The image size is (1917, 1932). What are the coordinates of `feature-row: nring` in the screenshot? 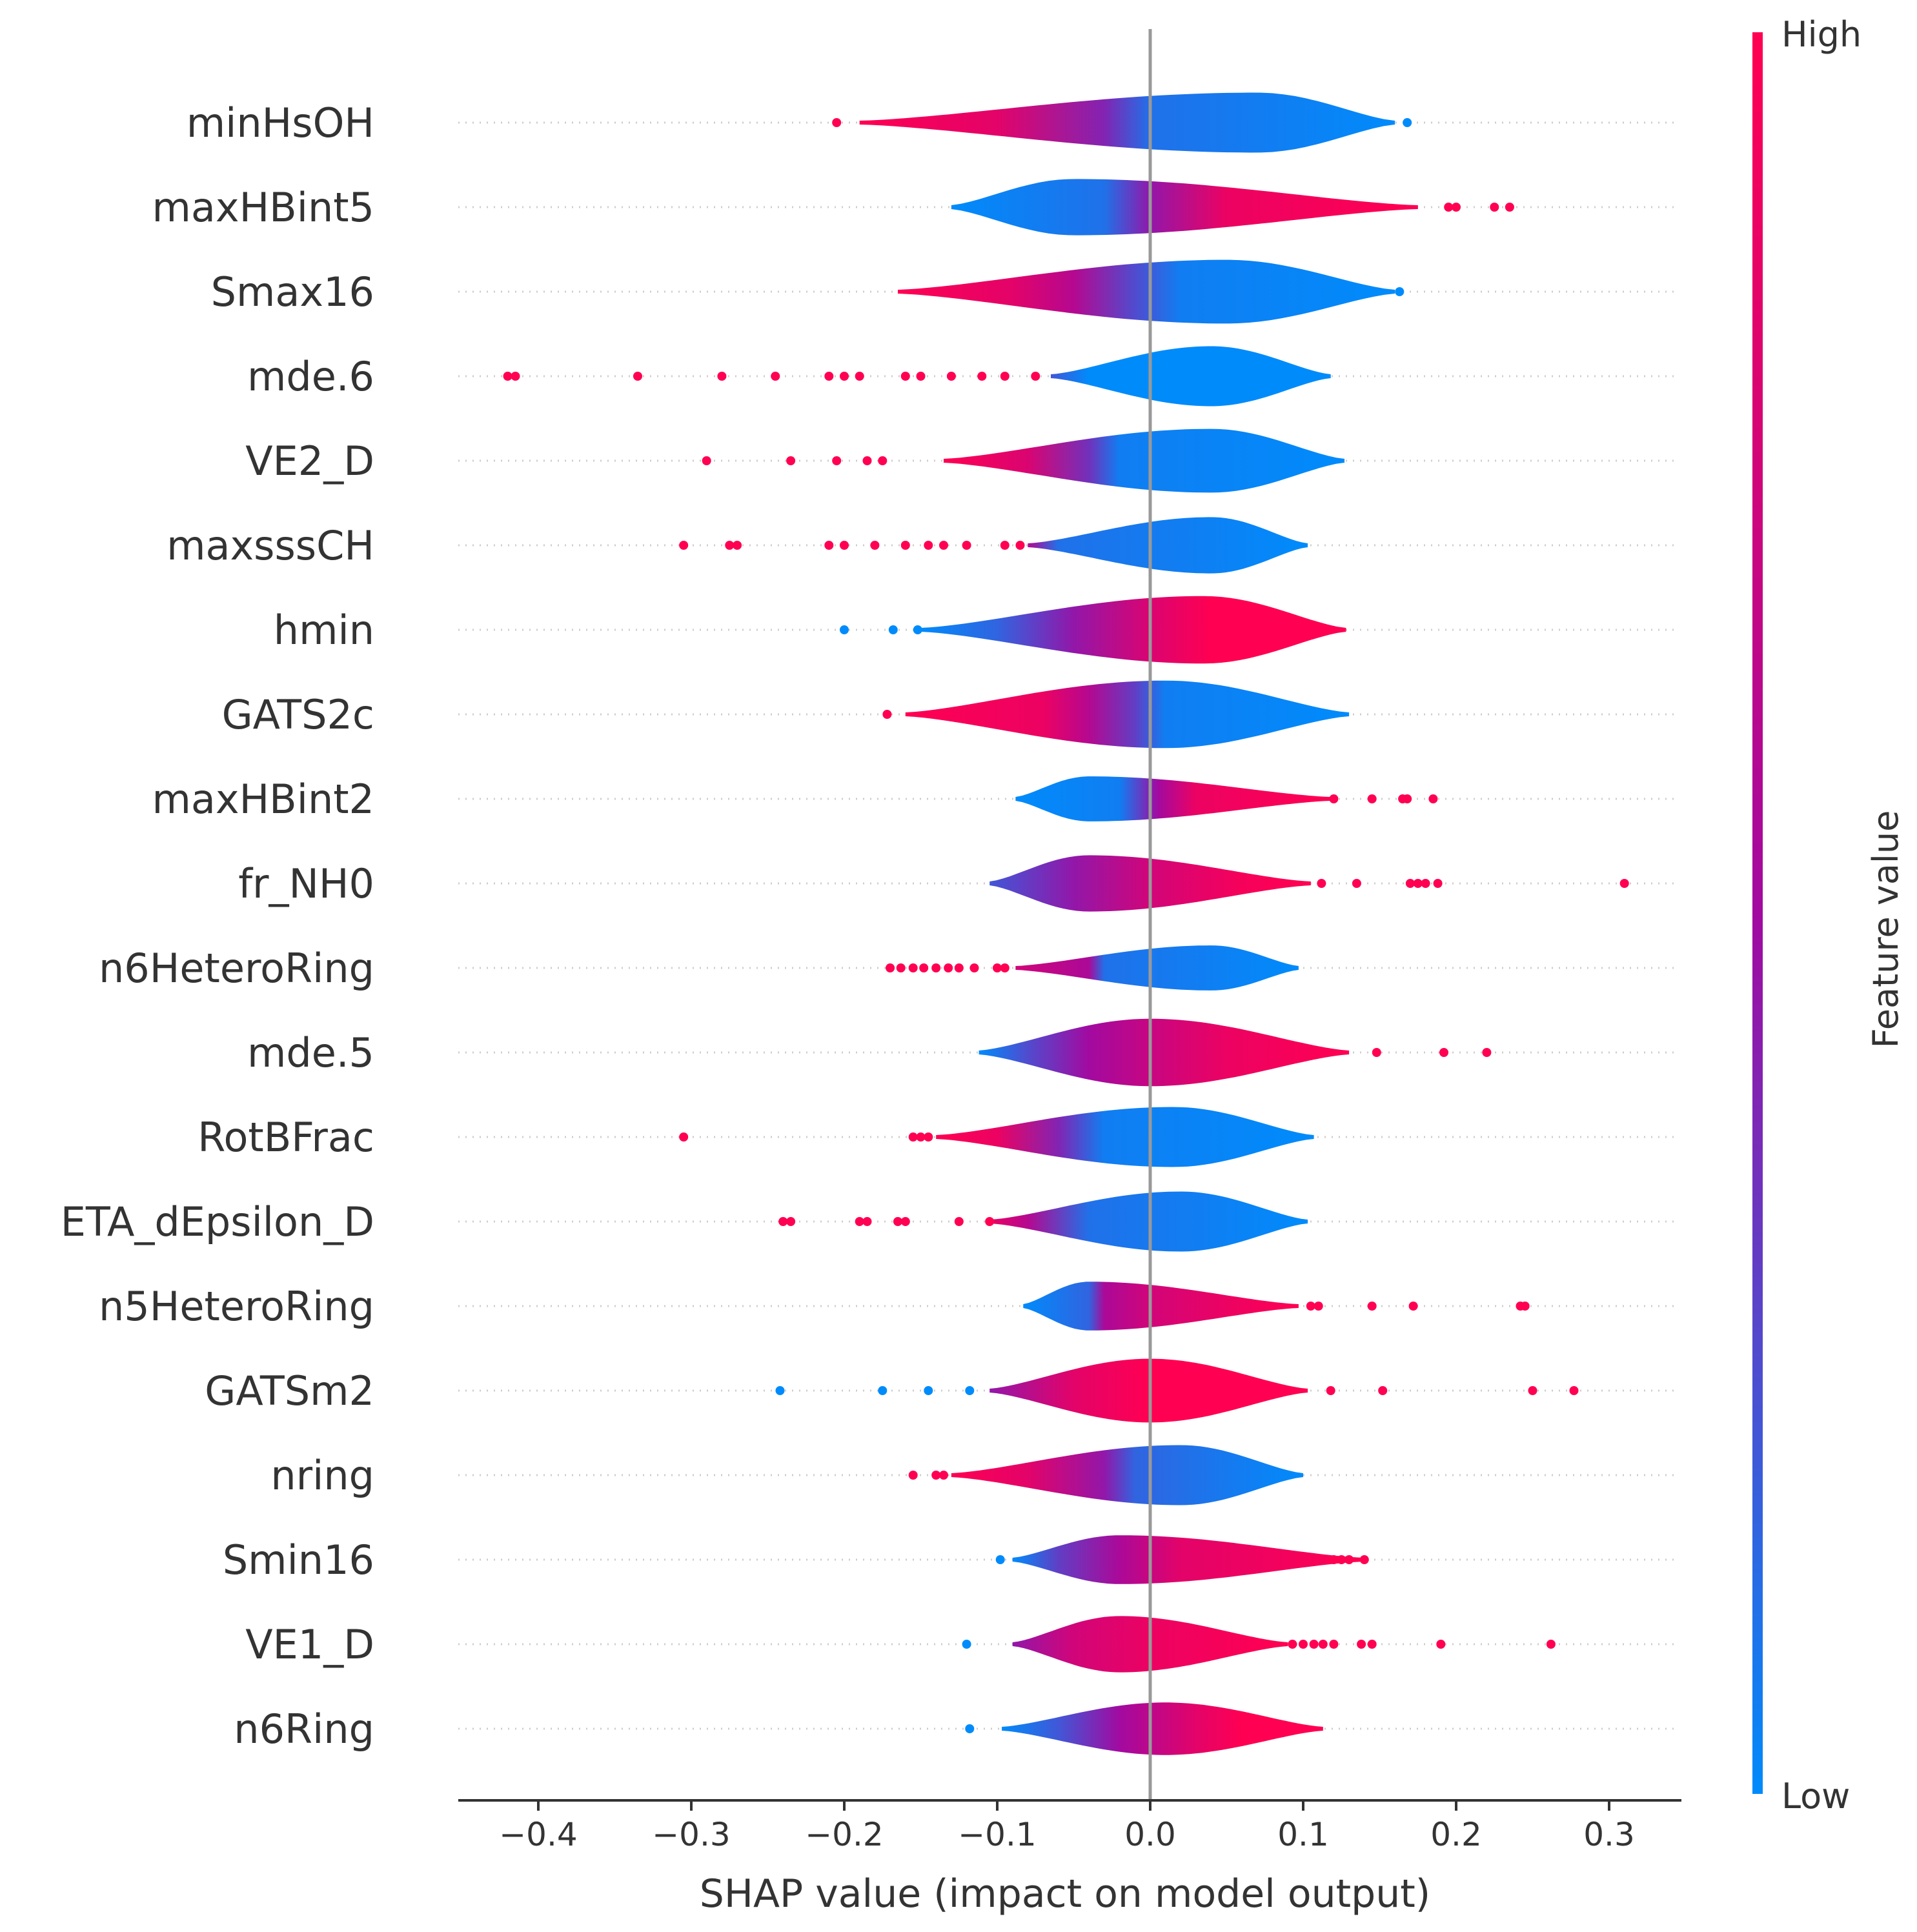 It's located at (974, 1475).